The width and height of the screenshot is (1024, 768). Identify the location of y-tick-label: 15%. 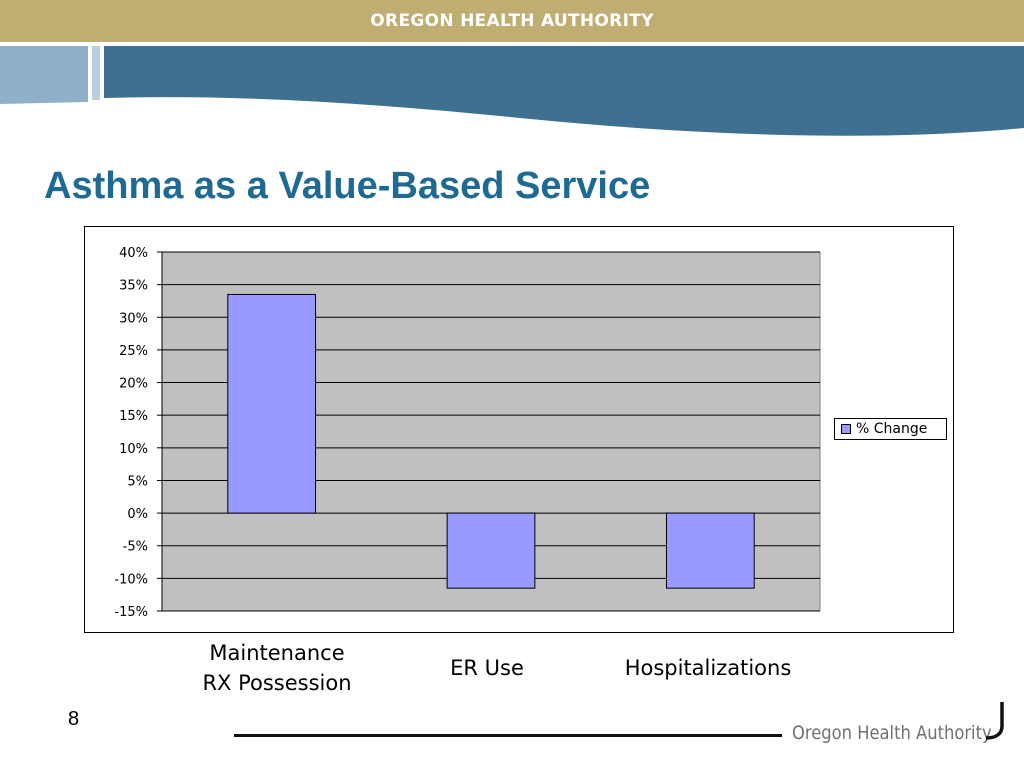
(133, 416).